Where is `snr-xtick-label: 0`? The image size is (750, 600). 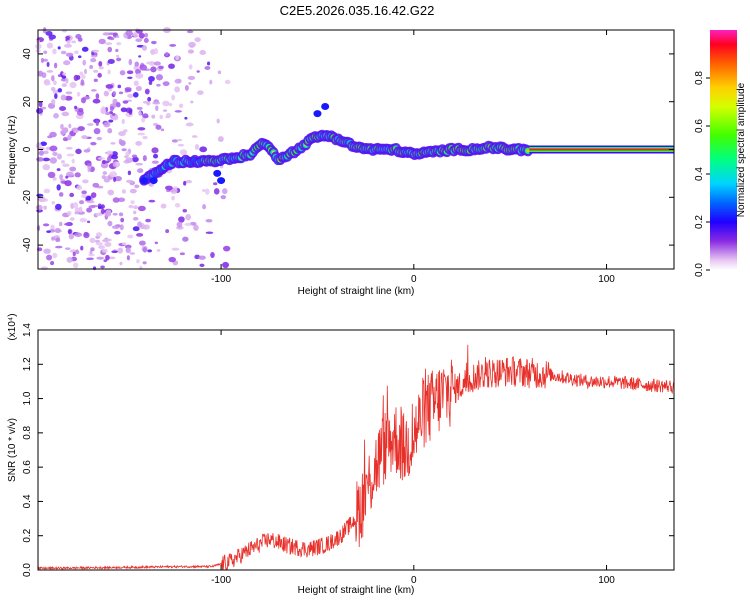 snr-xtick-label: 0 is located at coordinates (414, 580).